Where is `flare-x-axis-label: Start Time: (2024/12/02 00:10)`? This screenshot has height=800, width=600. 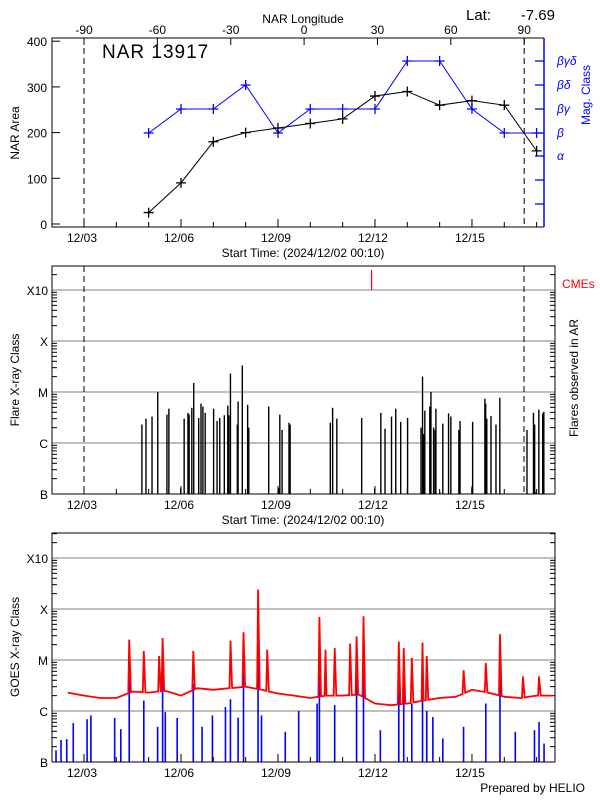
flare-x-axis-label: Start Time: (2024/12/02 00:10) is located at coordinates (303, 520).